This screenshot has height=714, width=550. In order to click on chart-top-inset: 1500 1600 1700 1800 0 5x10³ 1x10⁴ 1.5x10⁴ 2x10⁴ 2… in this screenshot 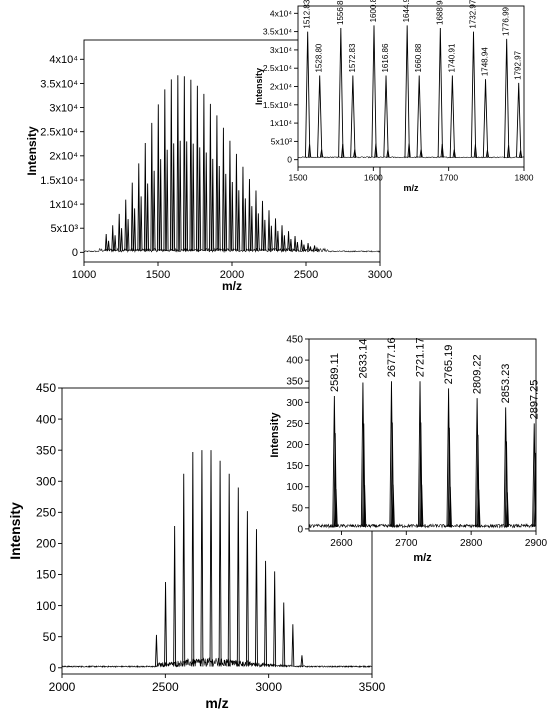, I will do `click(394, 96)`.